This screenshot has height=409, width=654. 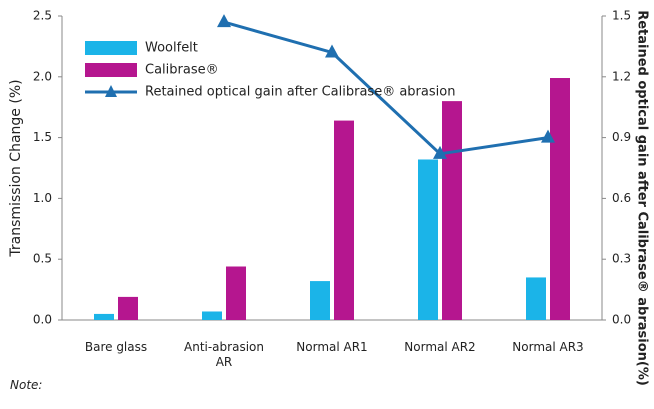 What do you see at coordinates (42, 198) in the screenshot?
I see `y-tick-label: 1.0` at bounding box center [42, 198].